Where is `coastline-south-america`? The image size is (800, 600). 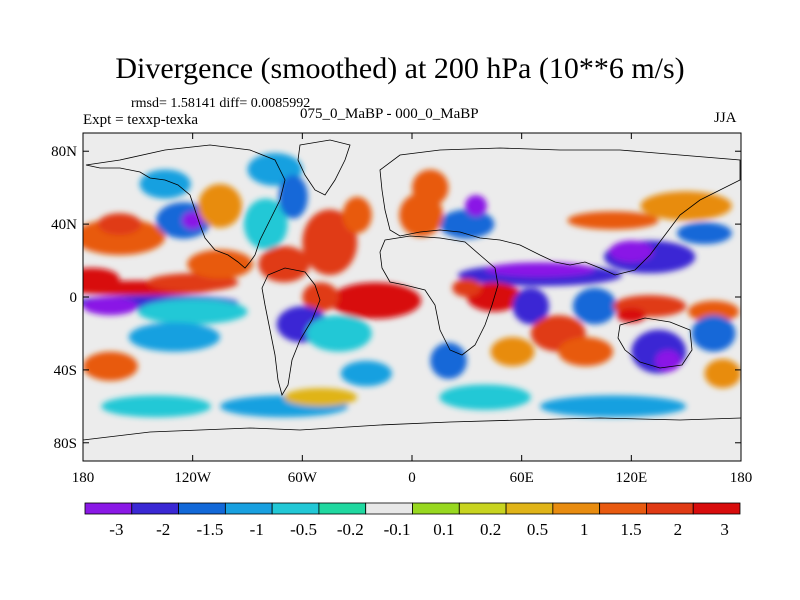 coastline-south-america is located at coordinates (291, 332).